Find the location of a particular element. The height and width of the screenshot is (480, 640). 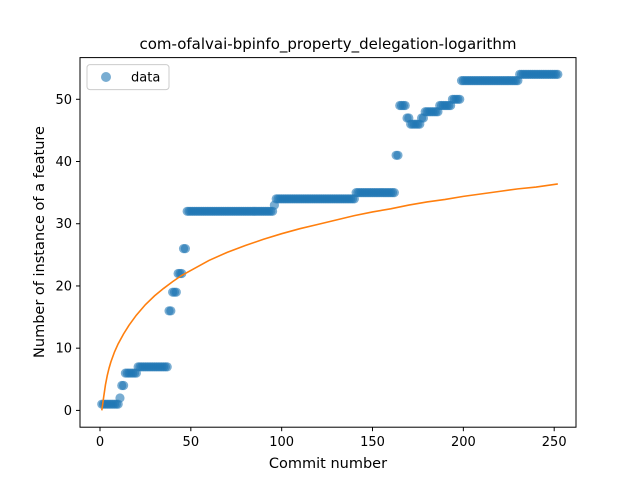

y-axis-label: Number of instance of a feature is located at coordinates (40, 242).